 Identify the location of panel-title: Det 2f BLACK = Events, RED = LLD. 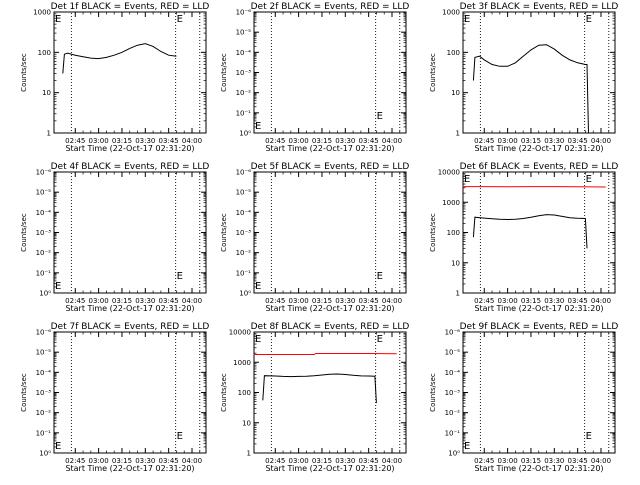
(330, 7).